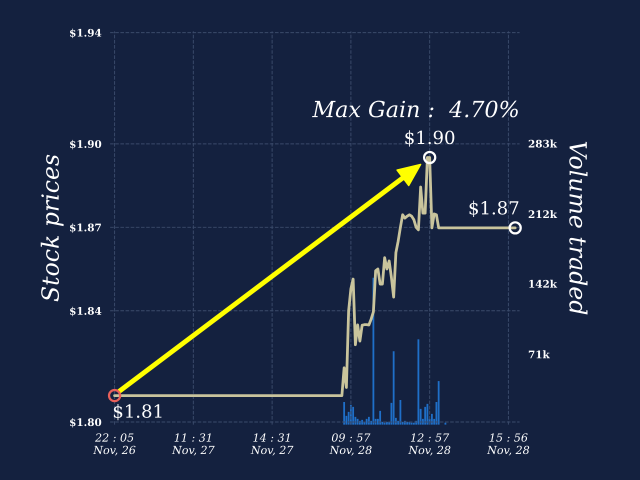 This screenshot has width=640, height=480. What do you see at coordinates (429, 138) in the screenshot?
I see `annotation: $1.90` at bounding box center [429, 138].